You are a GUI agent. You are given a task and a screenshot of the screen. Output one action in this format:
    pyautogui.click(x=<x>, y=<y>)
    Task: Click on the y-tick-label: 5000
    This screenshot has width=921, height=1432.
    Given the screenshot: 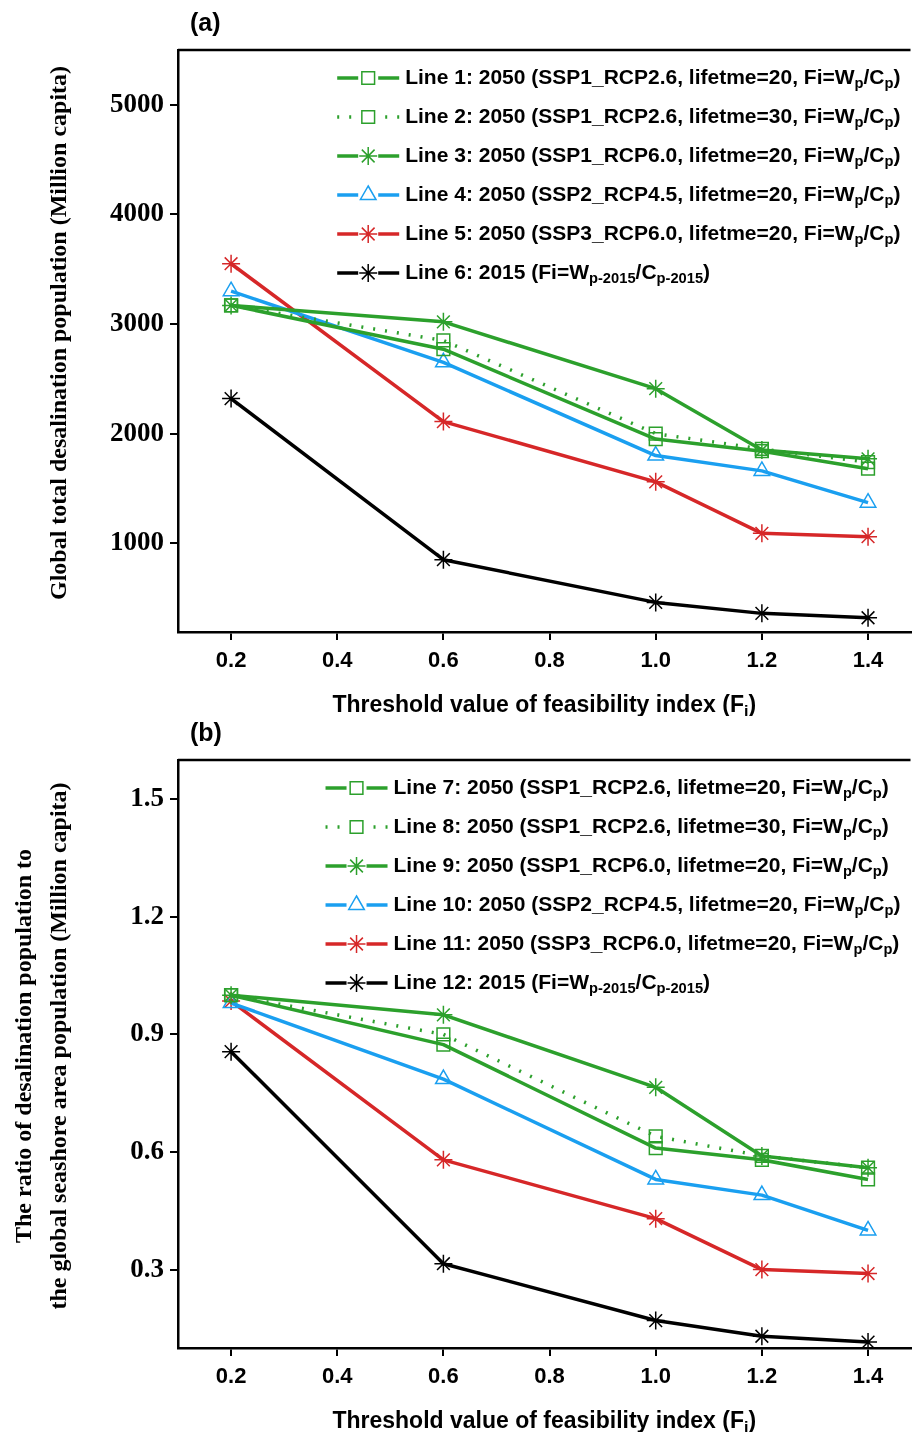 What is the action you would take?
    pyautogui.click(x=137, y=102)
    